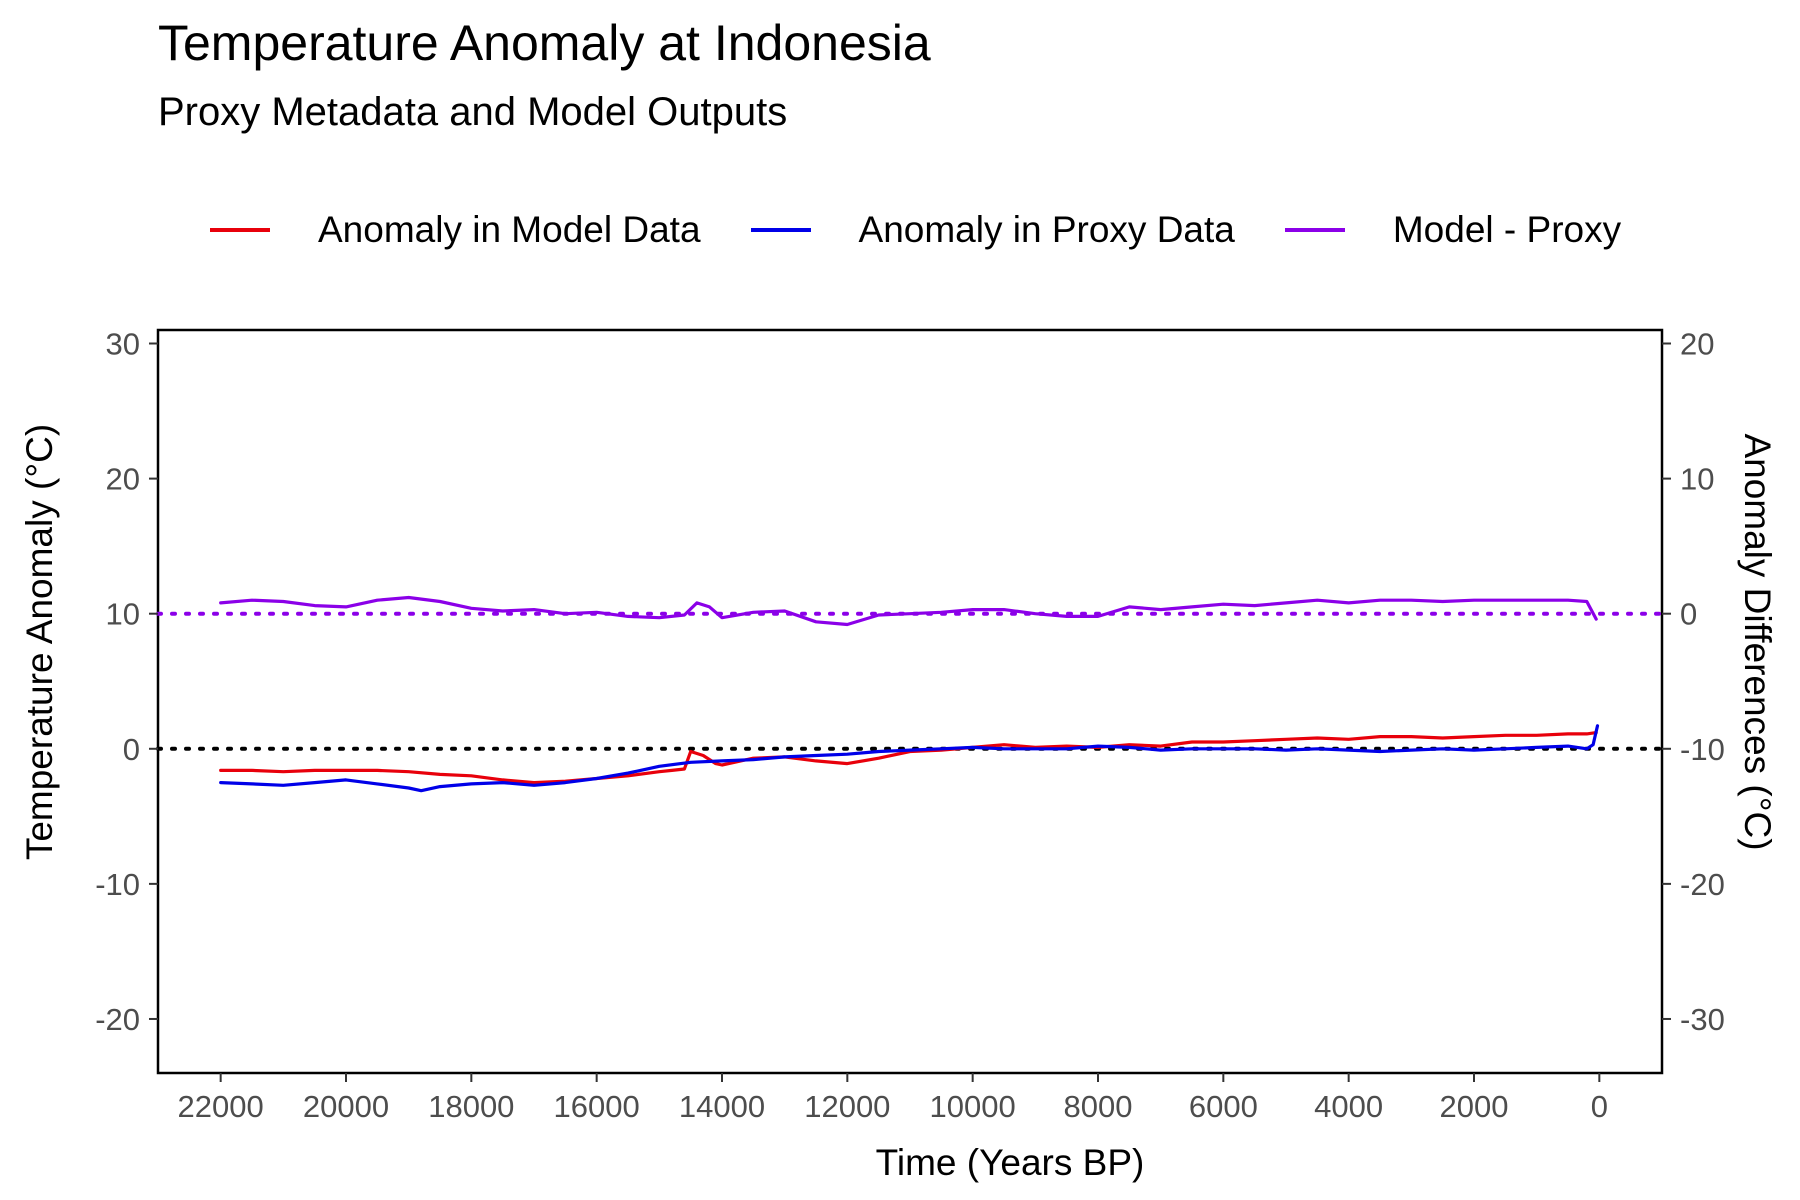 The height and width of the screenshot is (1200, 1800). What do you see at coordinates (1046, 229) in the screenshot?
I see `legend-label-proxy: Anomaly in Proxy Data` at bounding box center [1046, 229].